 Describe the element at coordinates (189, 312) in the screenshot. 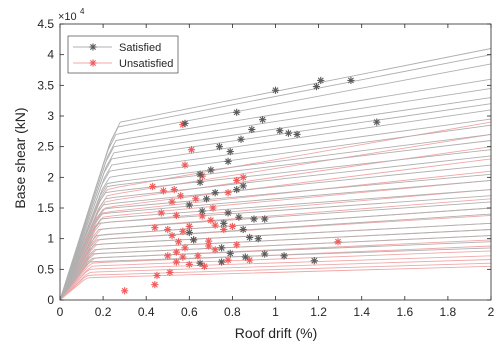

I see `x-tick-label: 0.6` at that location.